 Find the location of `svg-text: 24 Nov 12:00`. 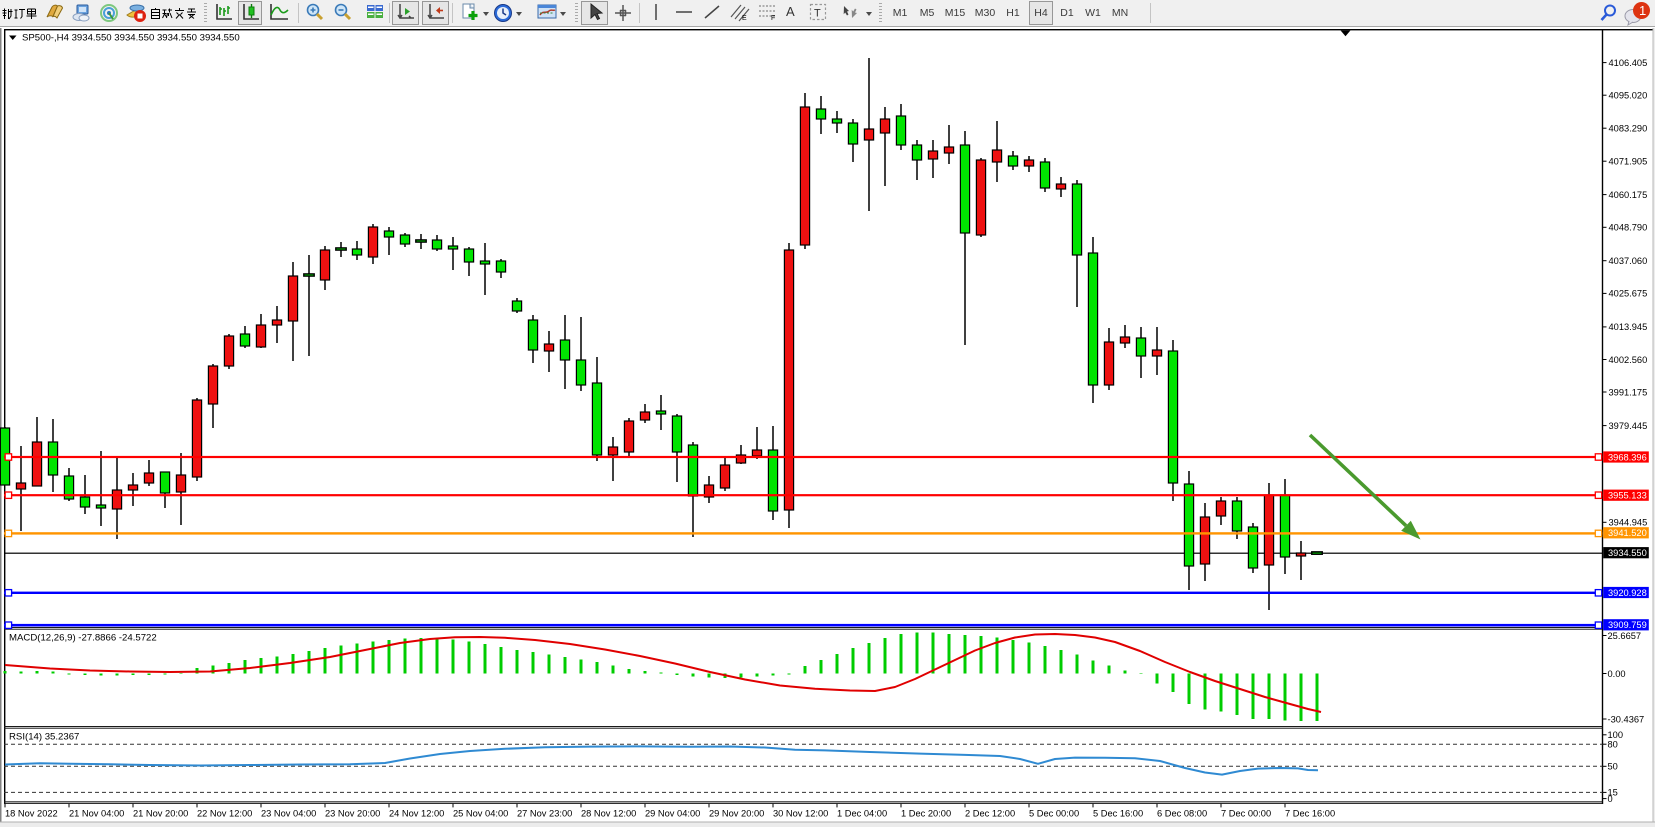

svg-text: 24 Nov 12:00 is located at coordinates (416, 814).